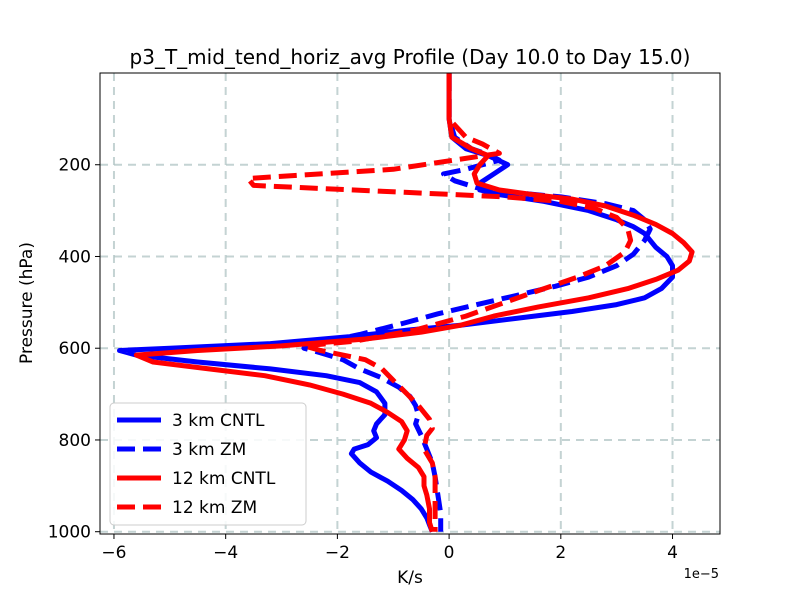 Image resolution: width=800 pixels, height=600 pixels. Describe the element at coordinates (75, 349) in the screenshot. I see `y-tick-label: 600` at that location.